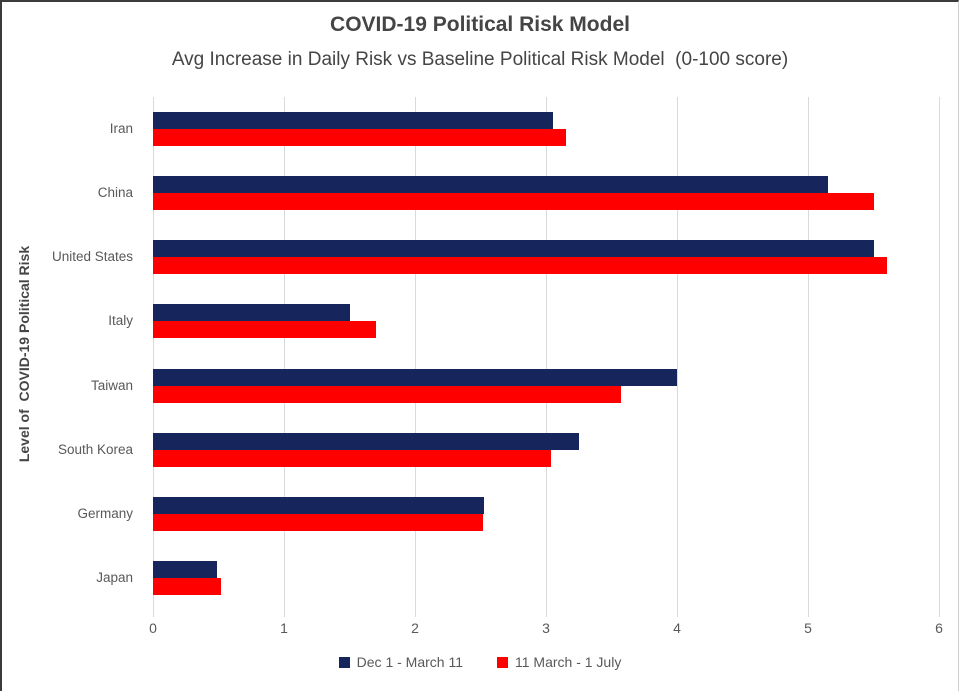 The height and width of the screenshot is (691, 959). Describe the element at coordinates (105, 513) in the screenshot. I see `category-label-germany: Germany` at that location.